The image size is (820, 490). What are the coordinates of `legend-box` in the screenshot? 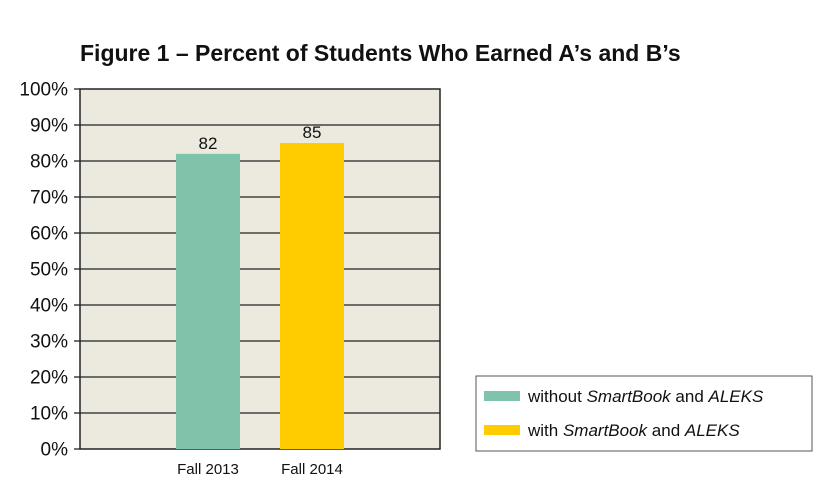 It's located at (644, 413).